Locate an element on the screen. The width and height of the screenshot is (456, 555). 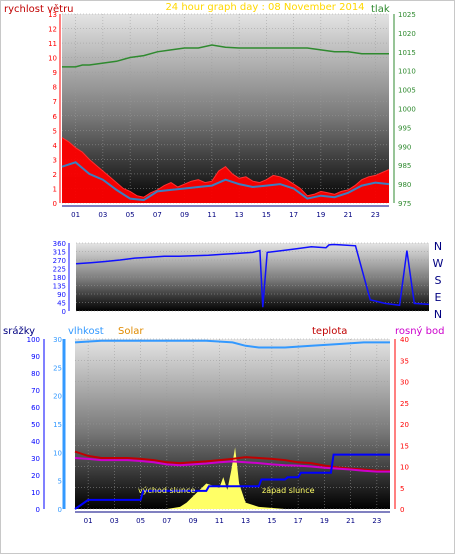
pressure-tick-label: 995 is located at coordinates (404, 128).